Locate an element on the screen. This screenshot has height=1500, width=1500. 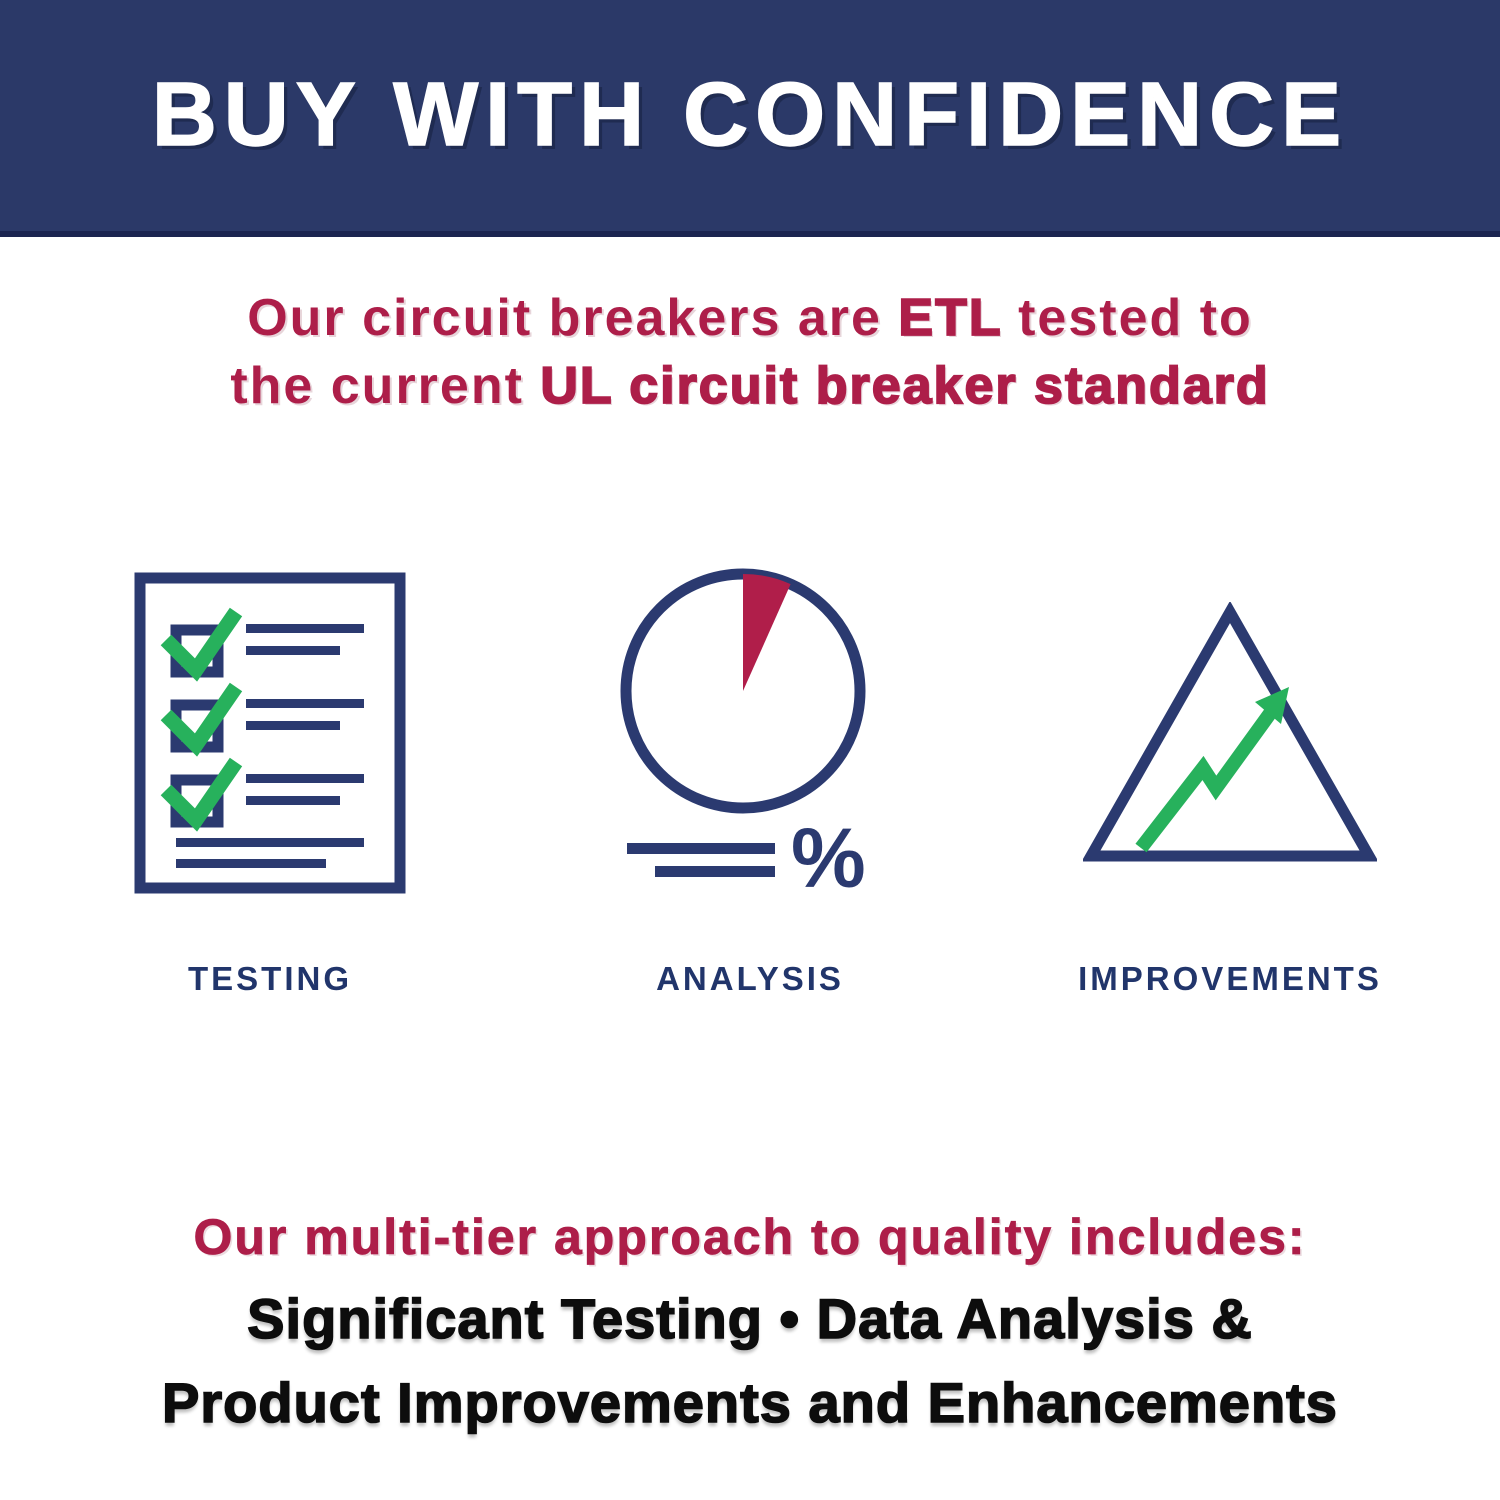
footer-line-1: Significant Testing • Data Analysis & is located at coordinates (749, 1319).